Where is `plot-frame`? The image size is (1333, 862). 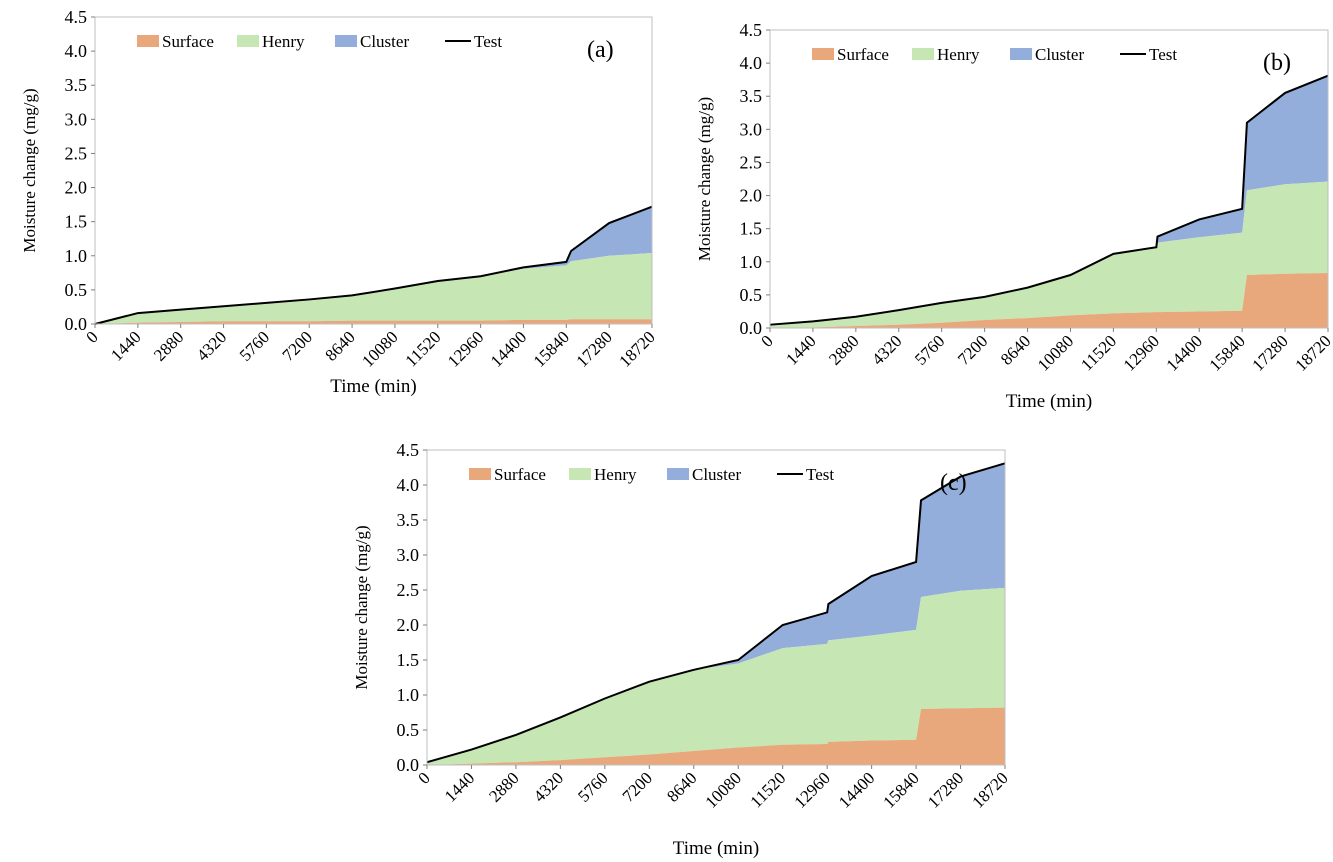 plot-frame is located at coordinates (1049, 179).